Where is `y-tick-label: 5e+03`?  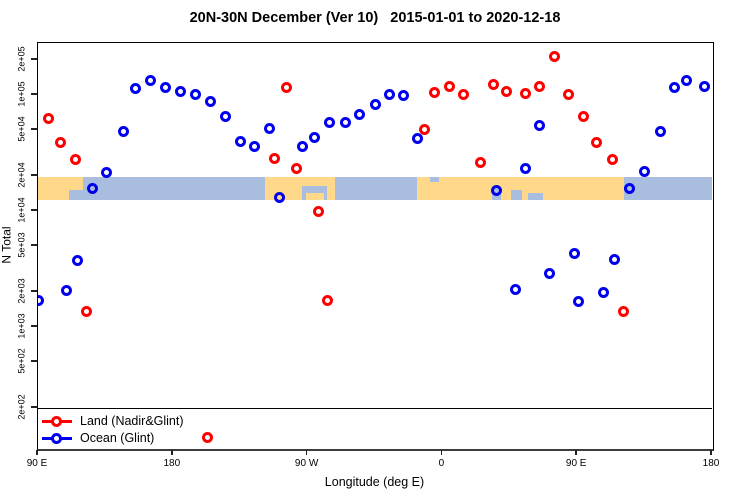
y-tick-label: 5e+03 is located at coordinates (22, 245).